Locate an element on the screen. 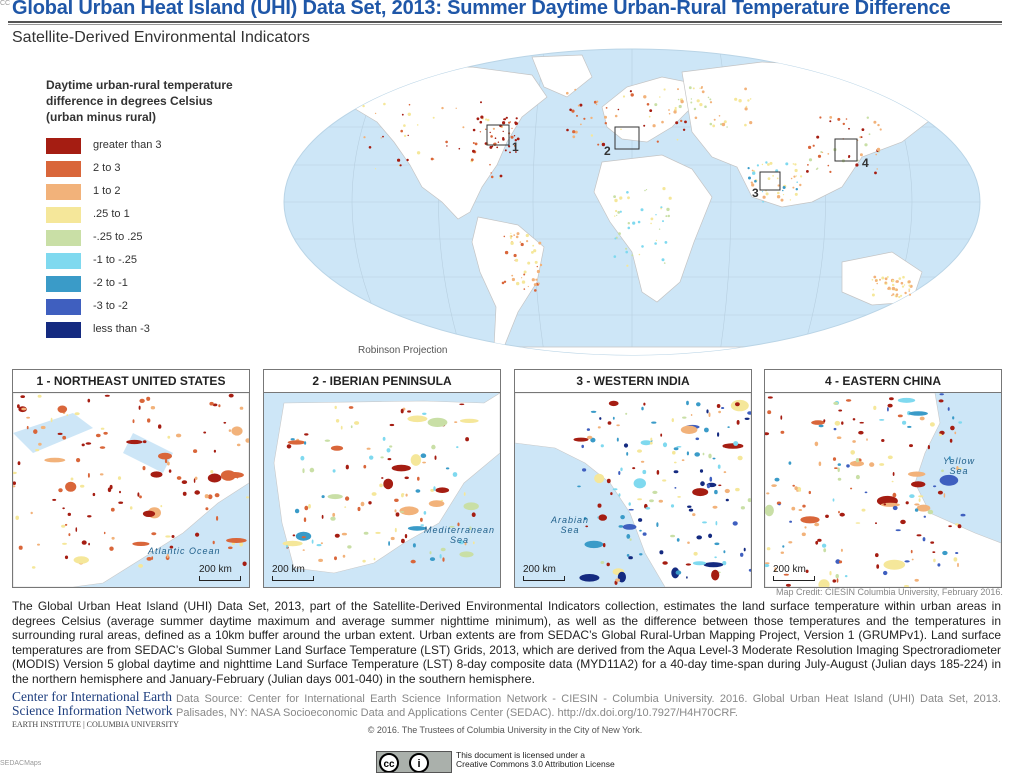 This screenshot has height=777, width=1024. panel-eastern-china: 4 - EASTERN CHINA Yellow Sea 200 km is located at coordinates (883, 478).